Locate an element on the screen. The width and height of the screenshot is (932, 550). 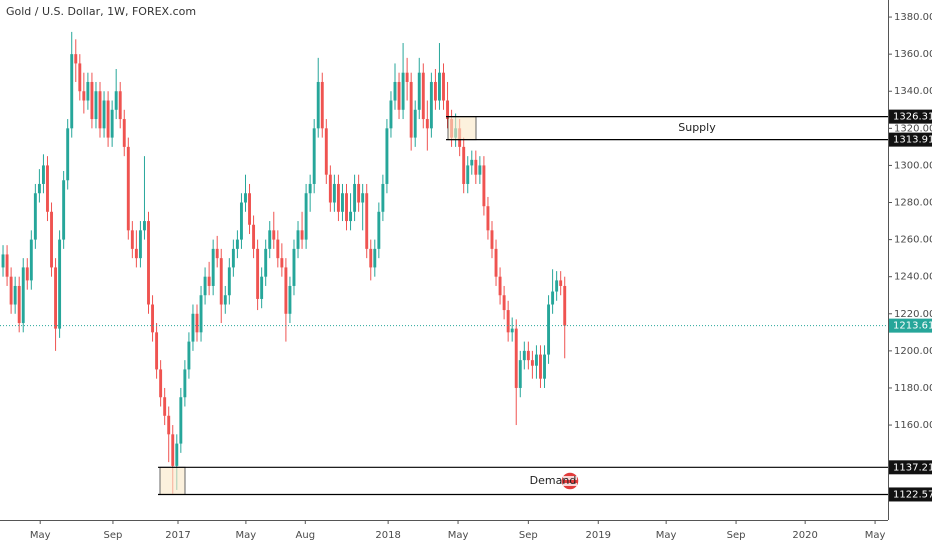
y-tick-label: 1260.00 is located at coordinates (913, 240).